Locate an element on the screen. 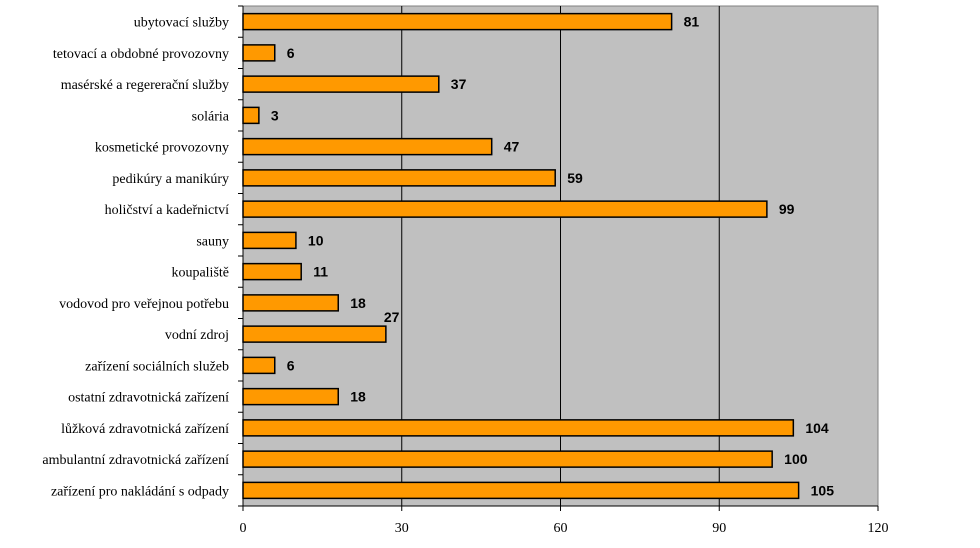 The image size is (980, 548). x-tick-label: 90 is located at coordinates (719, 528).